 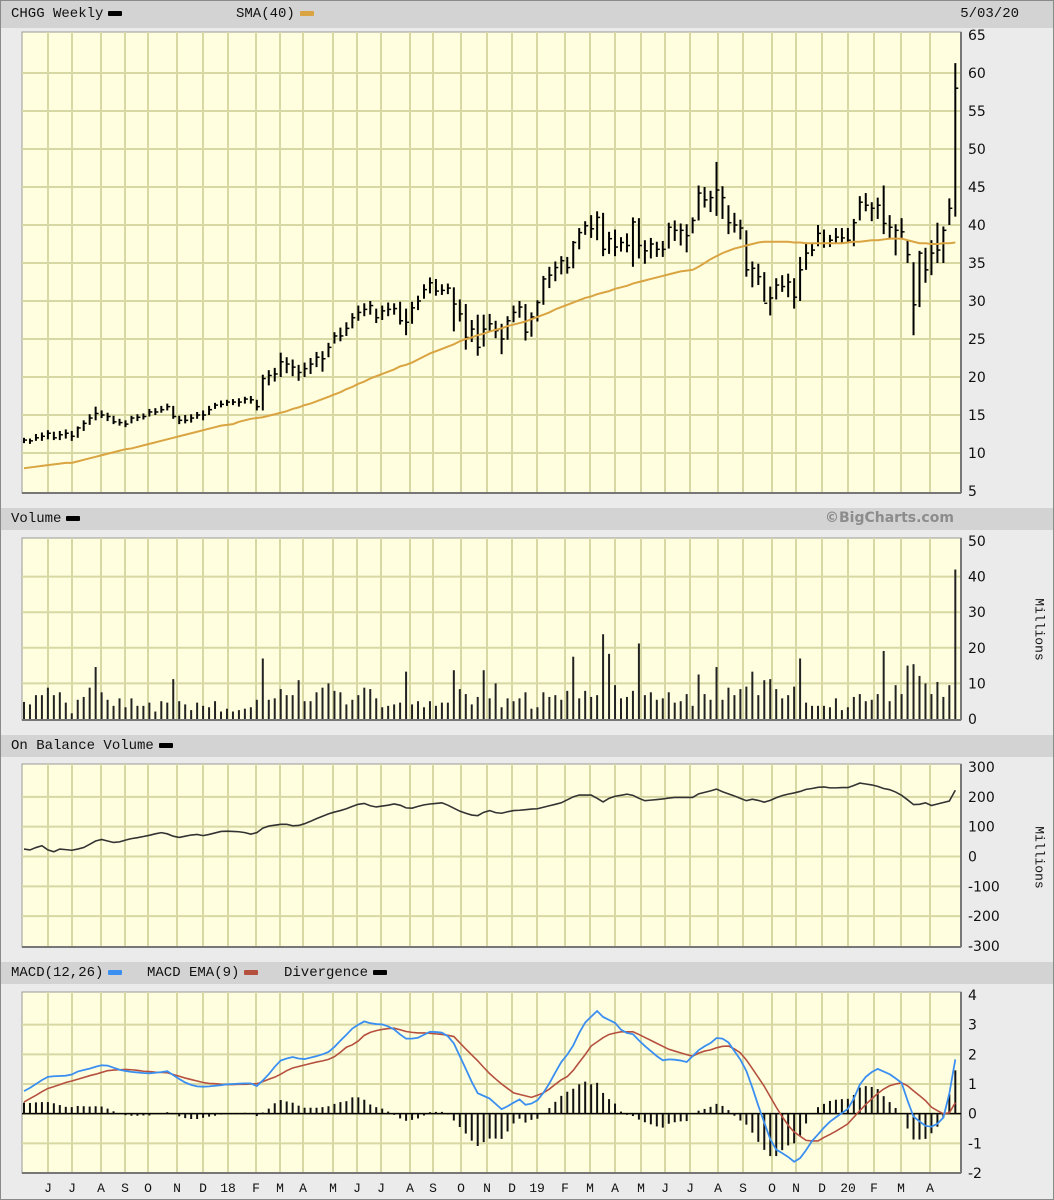 What do you see at coordinates (977, 188) in the screenshot?
I see `y-tick-label: 45` at bounding box center [977, 188].